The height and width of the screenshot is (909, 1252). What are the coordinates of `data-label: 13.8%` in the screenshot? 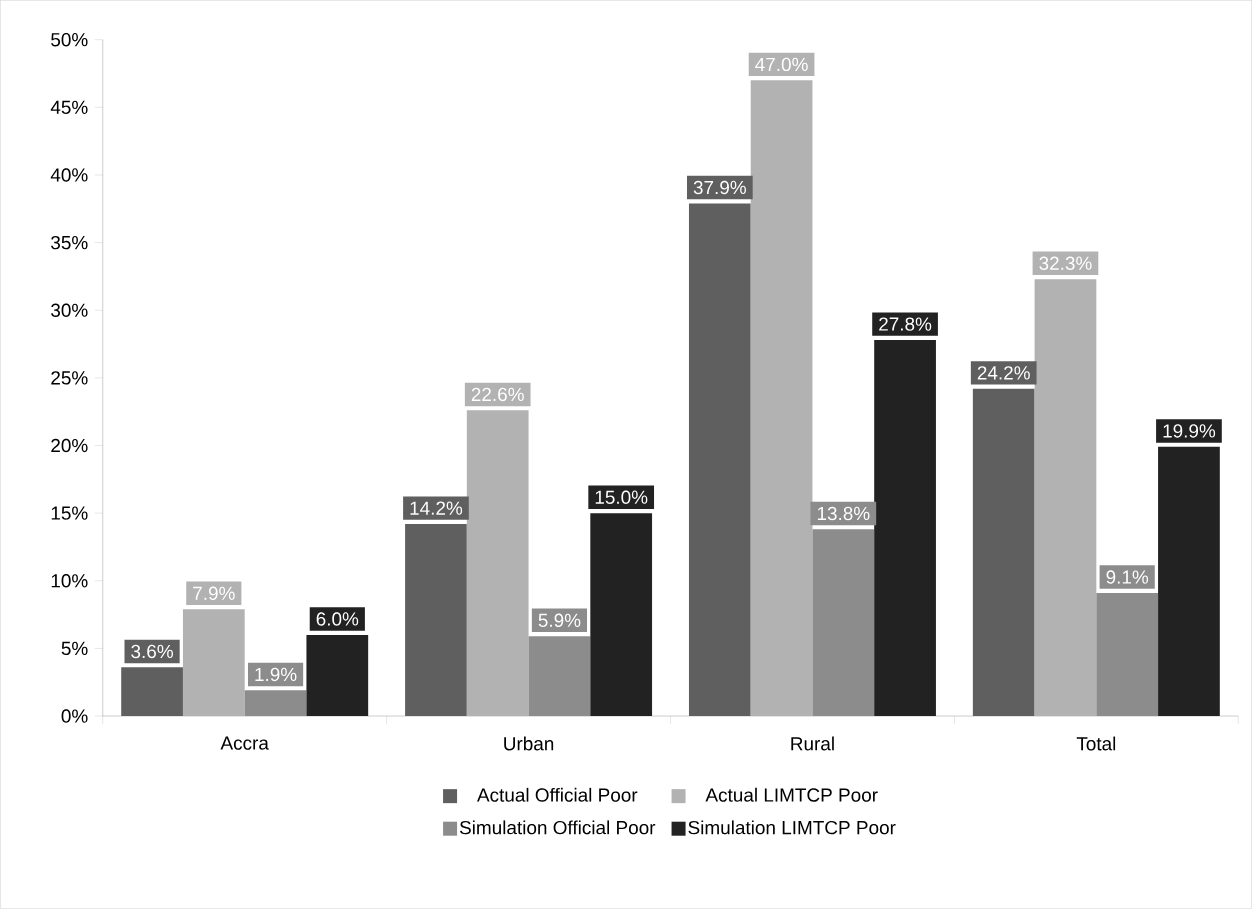 It's located at (843, 513).